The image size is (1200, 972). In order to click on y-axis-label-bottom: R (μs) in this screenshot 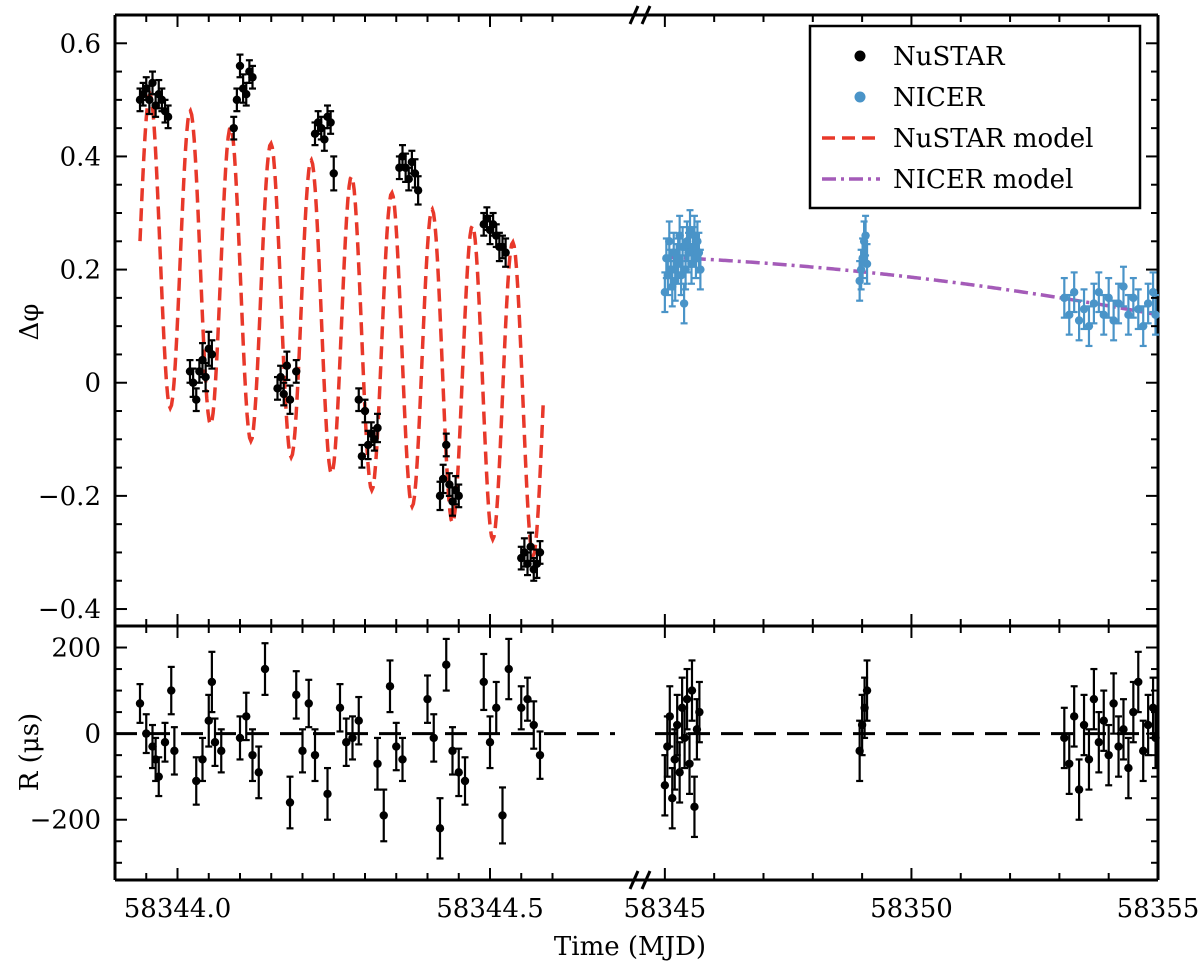, I will do `click(30, 752)`.